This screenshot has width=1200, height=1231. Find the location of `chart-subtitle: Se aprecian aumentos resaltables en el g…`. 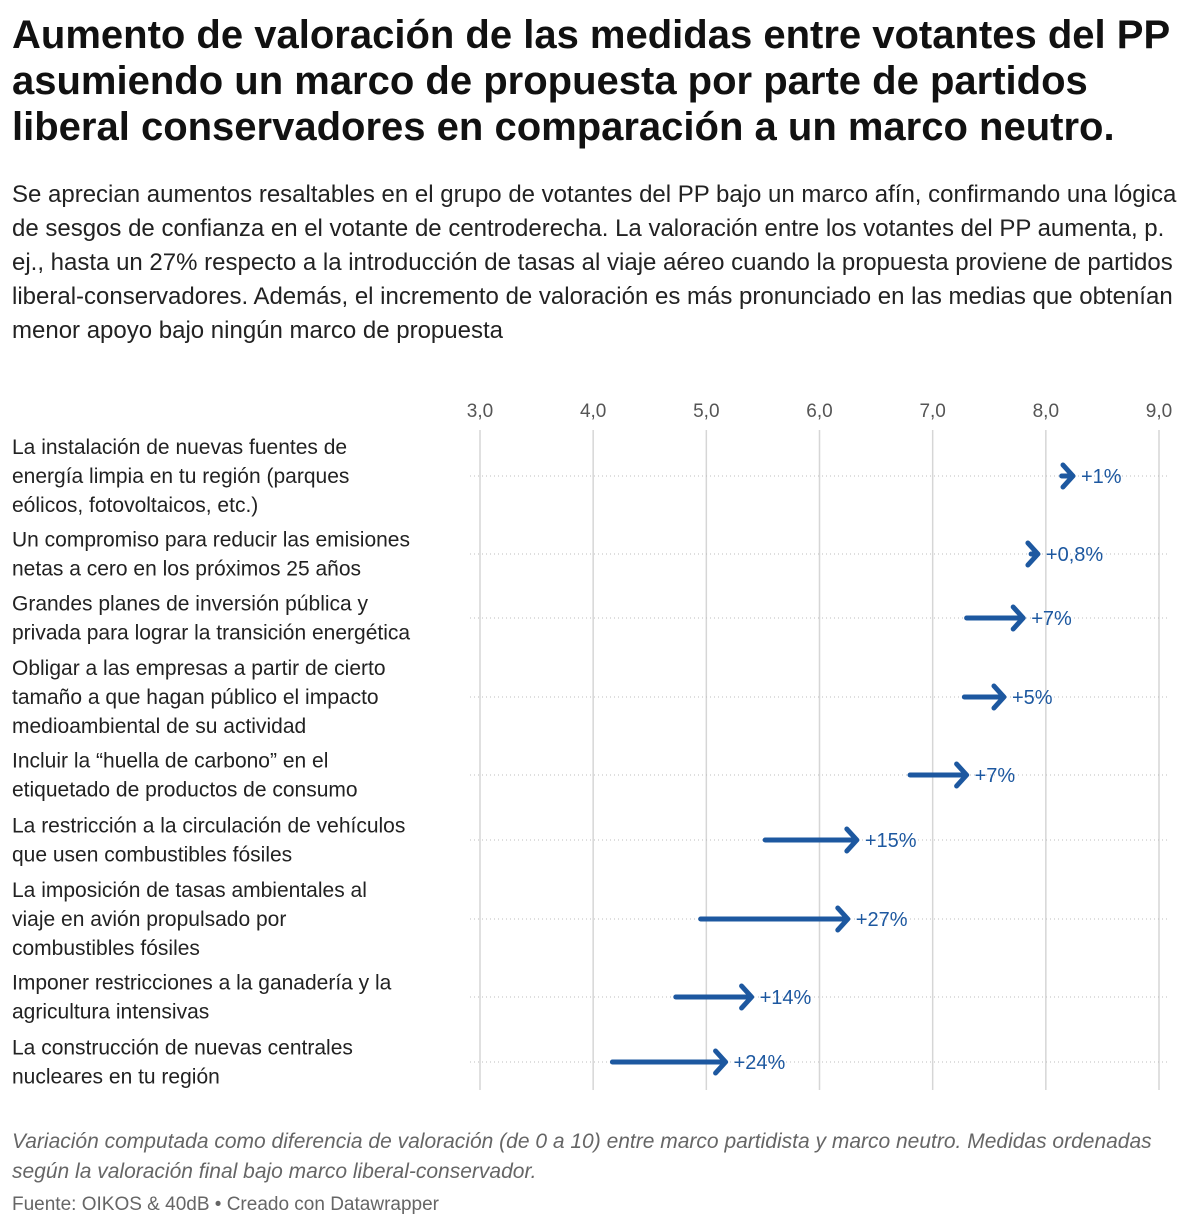

chart-subtitle: Se aprecian aumentos resaltables en el g… is located at coordinates (594, 262).